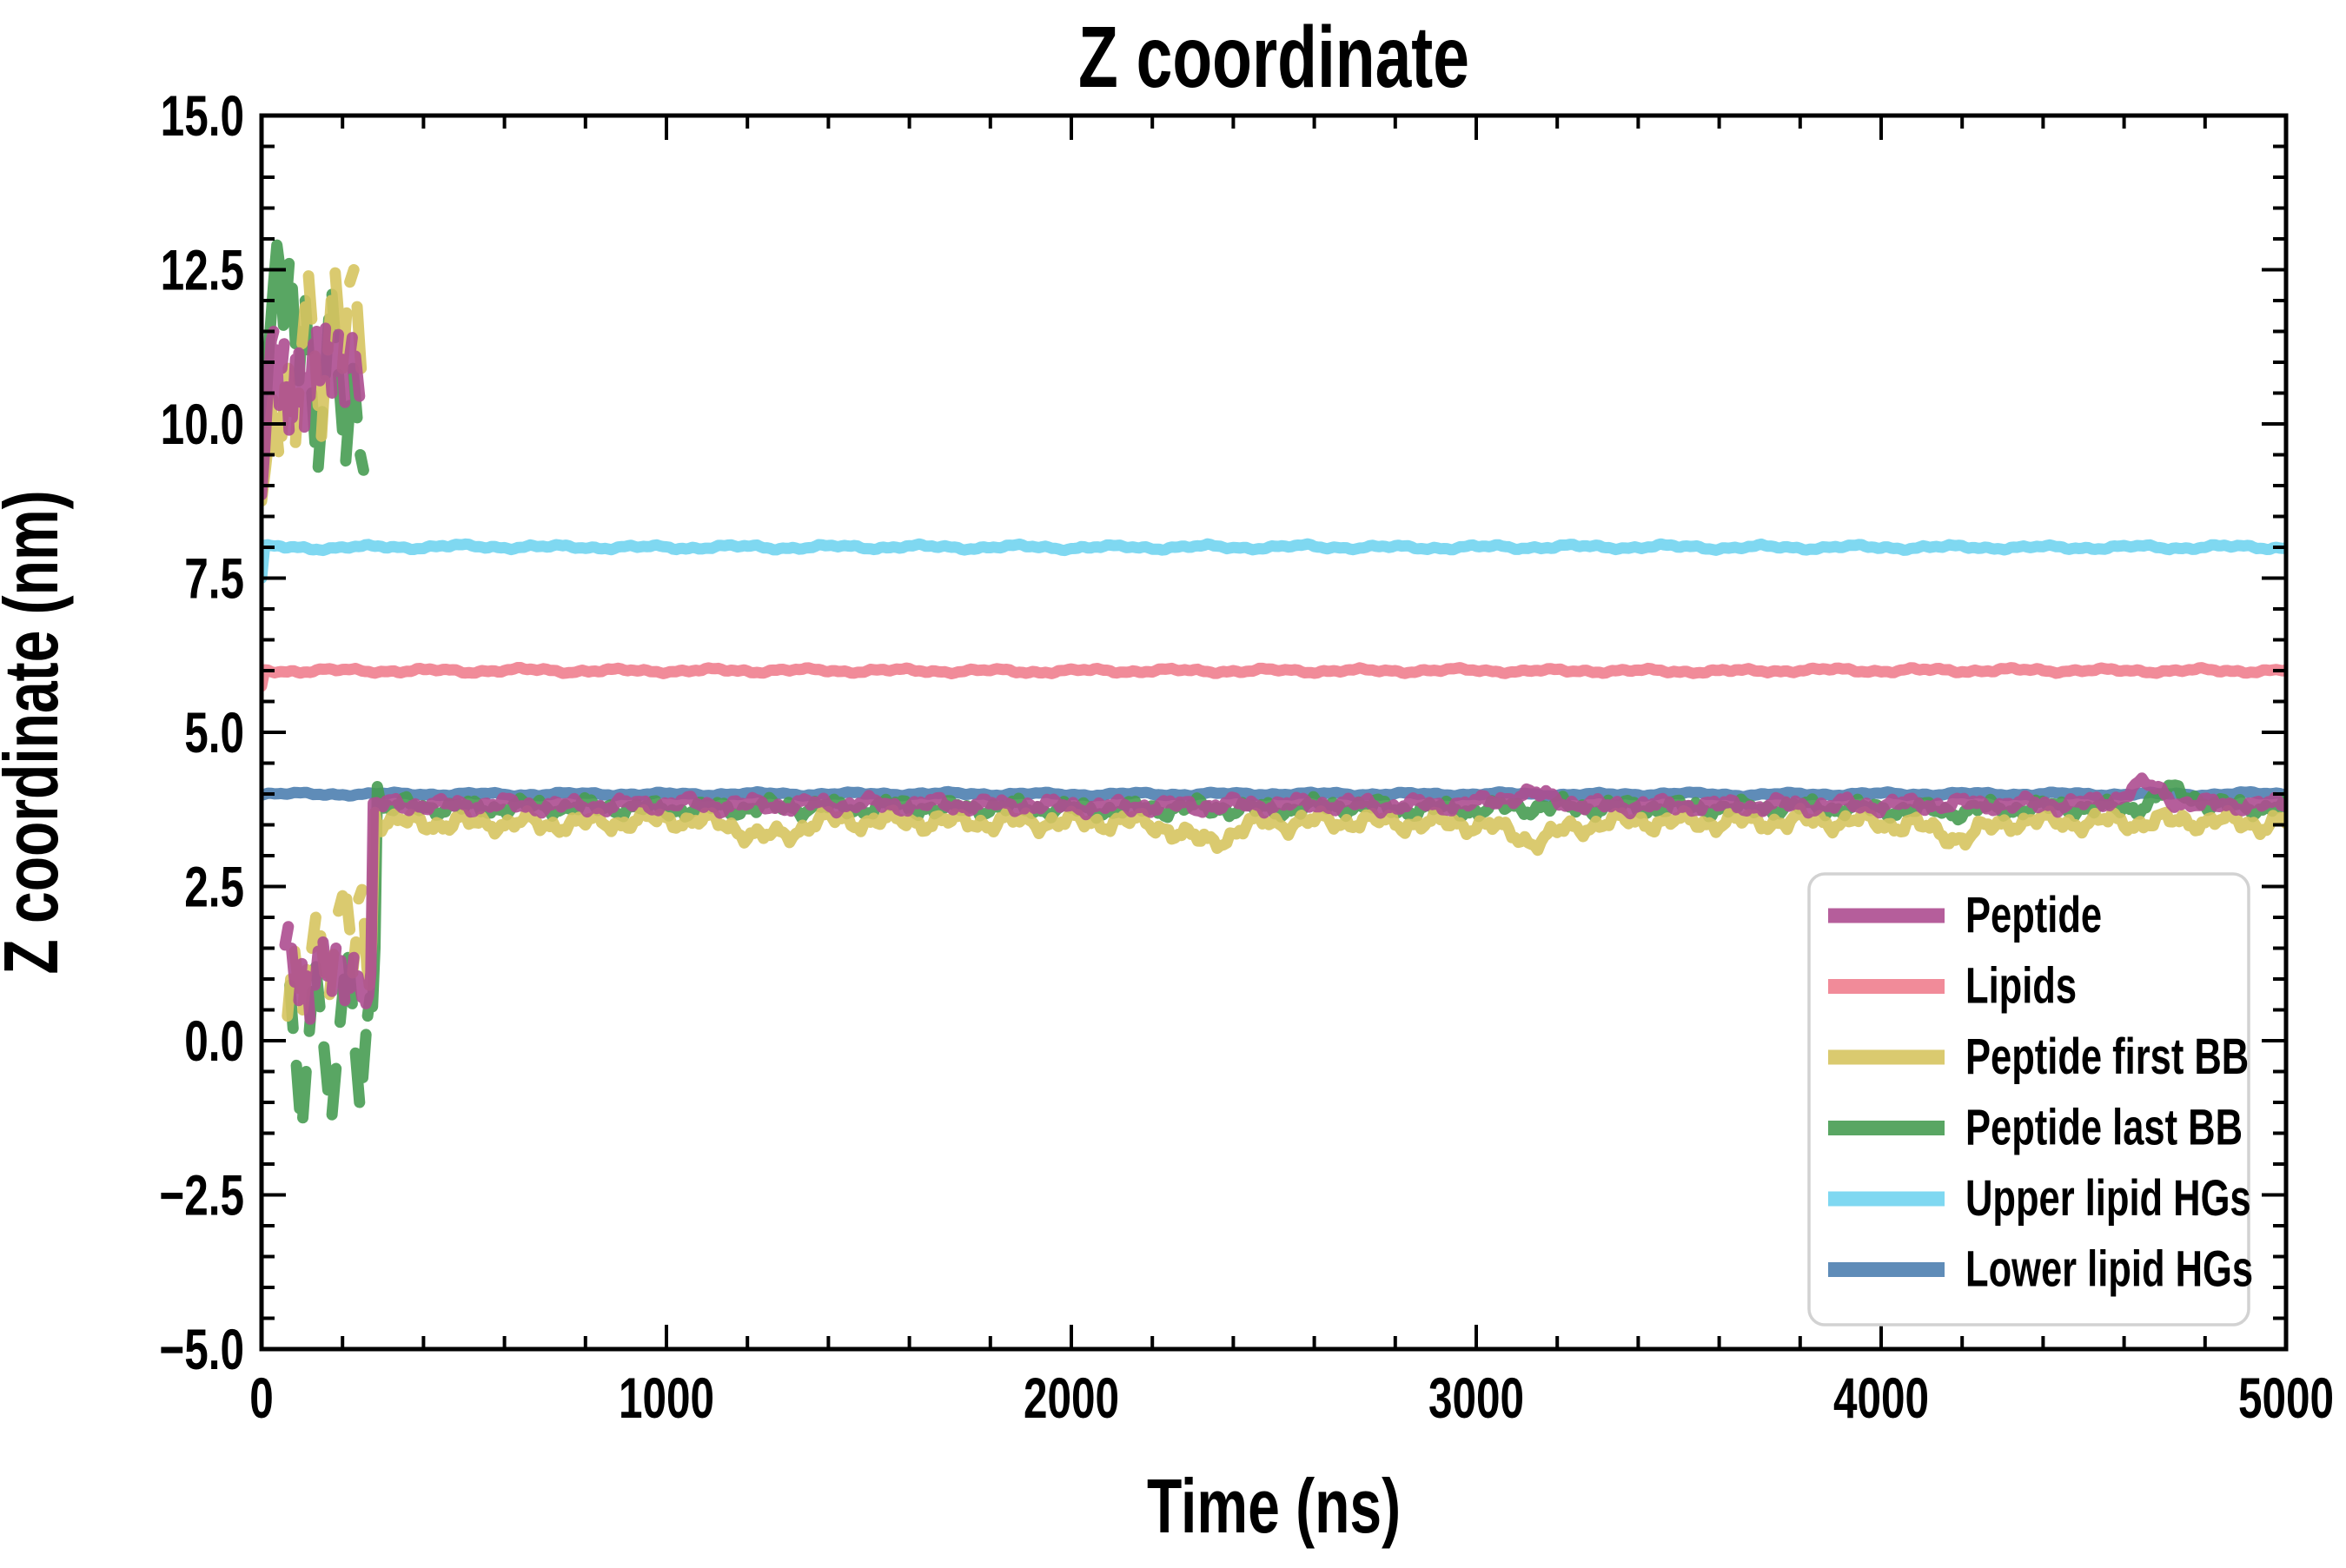 This screenshot has height=1568, width=2346. Describe the element at coordinates (1881, 1398) in the screenshot. I see `x-tick-label: 4000` at that location.